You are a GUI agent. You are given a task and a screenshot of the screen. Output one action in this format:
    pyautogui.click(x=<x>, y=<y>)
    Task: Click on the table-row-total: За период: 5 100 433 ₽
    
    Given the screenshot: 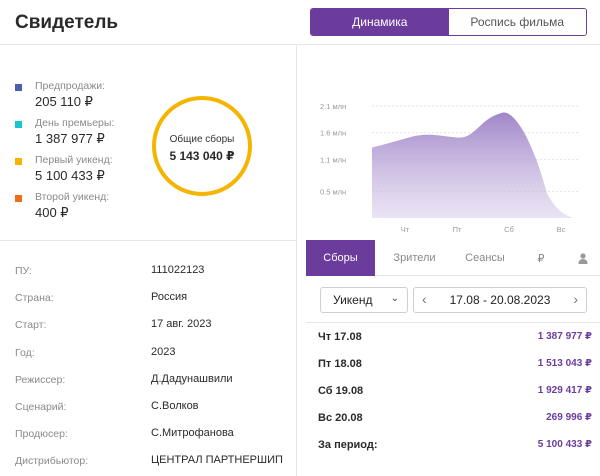 What is the action you would take?
    pyautogui.click(x=453, y=445)
    